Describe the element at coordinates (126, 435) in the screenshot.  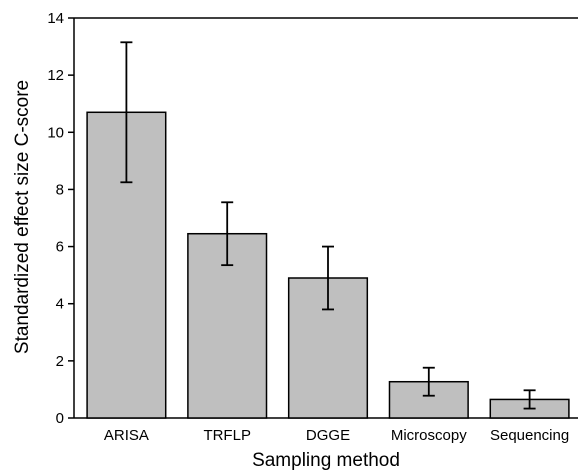
I see `x-tick-label-arisa: ARISA` at that location.